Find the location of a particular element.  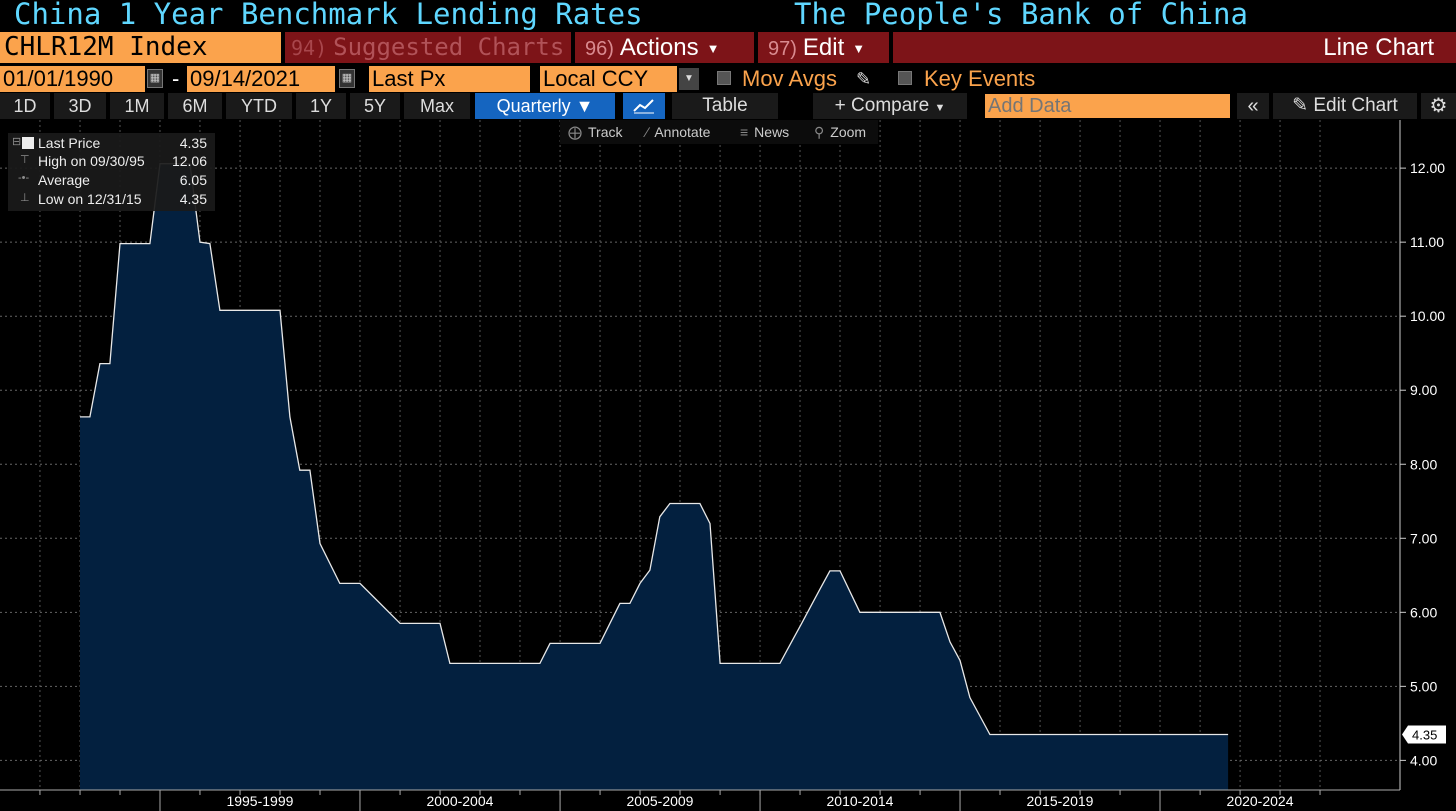

annotate-icon: ∕ is located at coordinates (647, 132).